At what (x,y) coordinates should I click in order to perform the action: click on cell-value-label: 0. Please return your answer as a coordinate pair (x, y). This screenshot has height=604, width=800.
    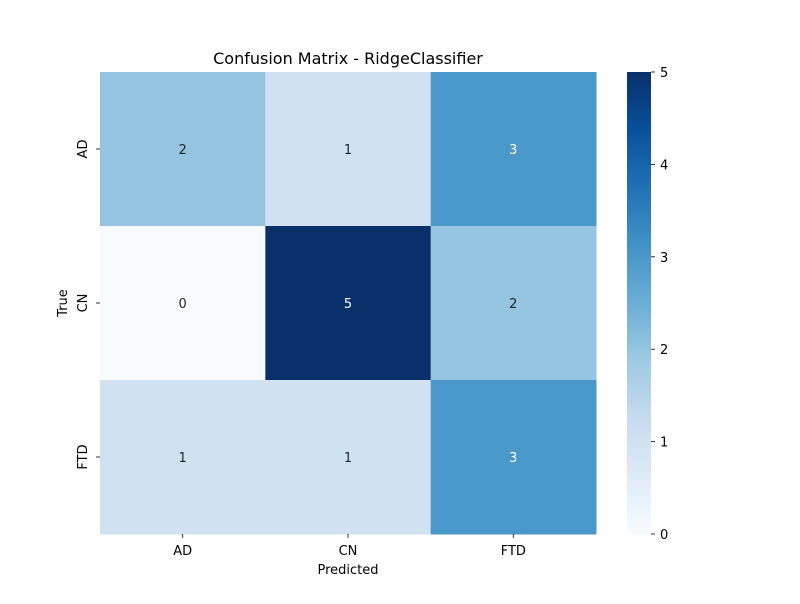
    Looking at the image, I should click on (183, 304).